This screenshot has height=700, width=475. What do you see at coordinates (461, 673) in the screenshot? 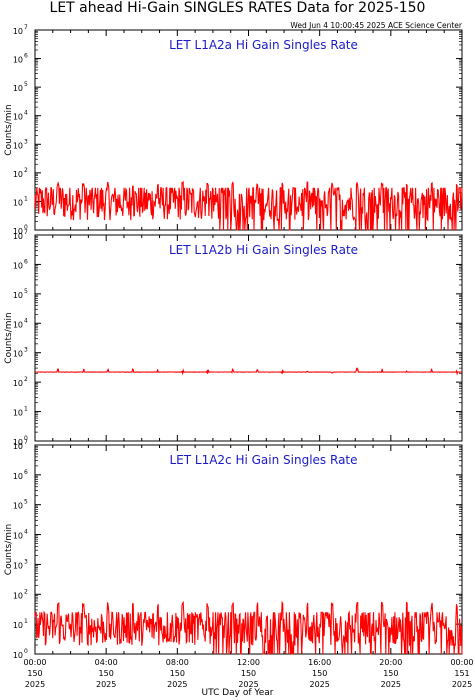
I see `x-tick-label-doy: 151` at bounding box center [461, 673].